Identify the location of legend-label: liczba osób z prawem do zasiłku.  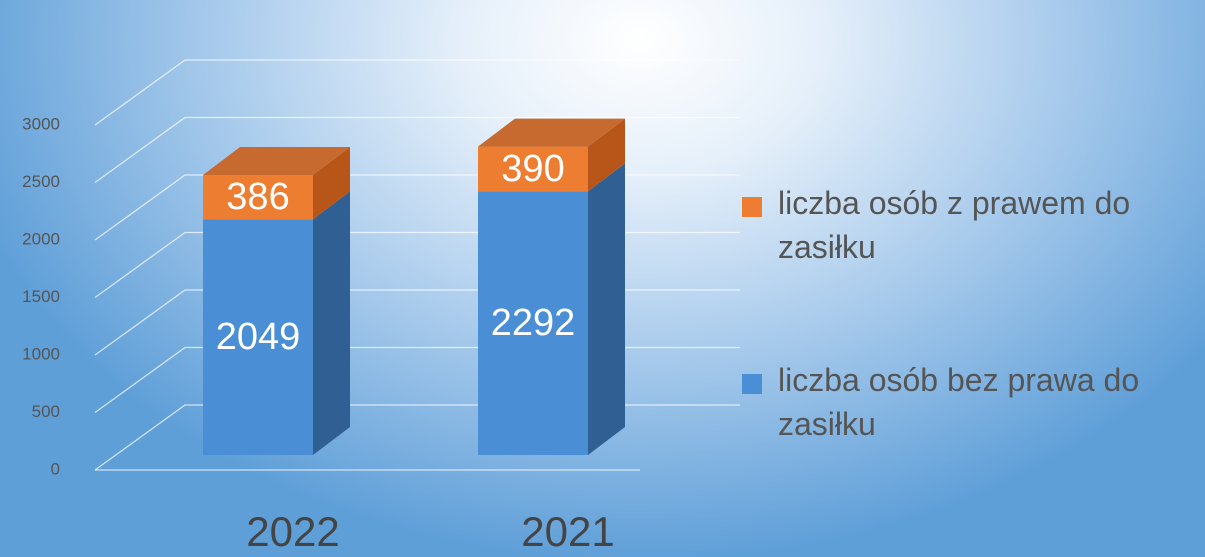
(954, 225).